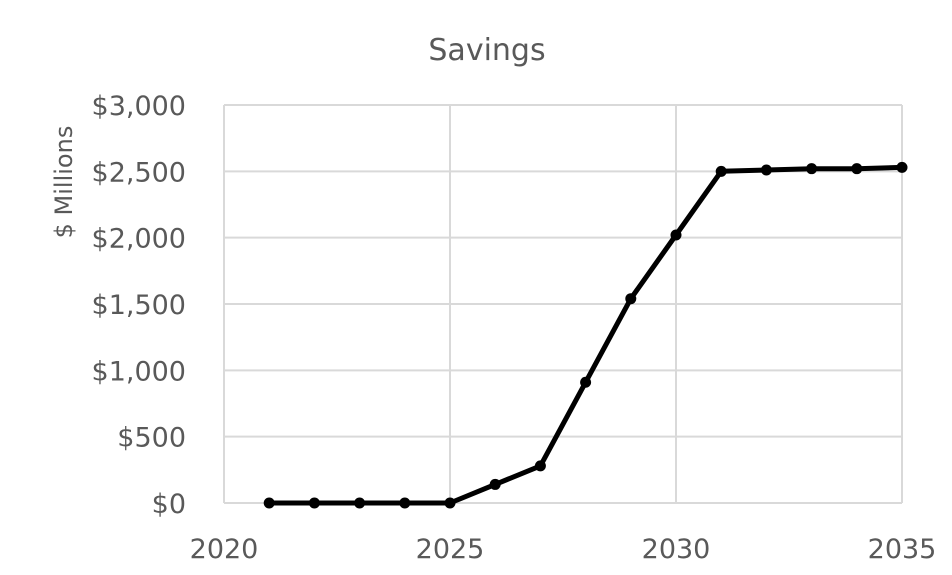  Describe the element at coordinates (139, 305) in the screenshot. I see `y-tick-label: $1,500` at that location.